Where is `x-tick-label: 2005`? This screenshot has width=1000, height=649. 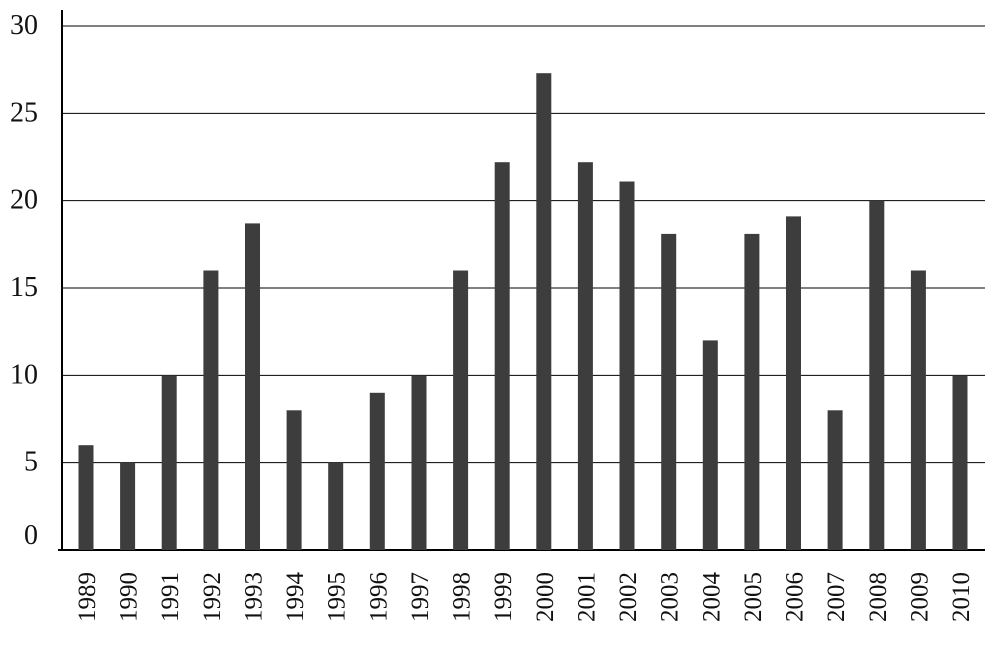 x-tick-label: 2005 is located at coordinates (753, 597).